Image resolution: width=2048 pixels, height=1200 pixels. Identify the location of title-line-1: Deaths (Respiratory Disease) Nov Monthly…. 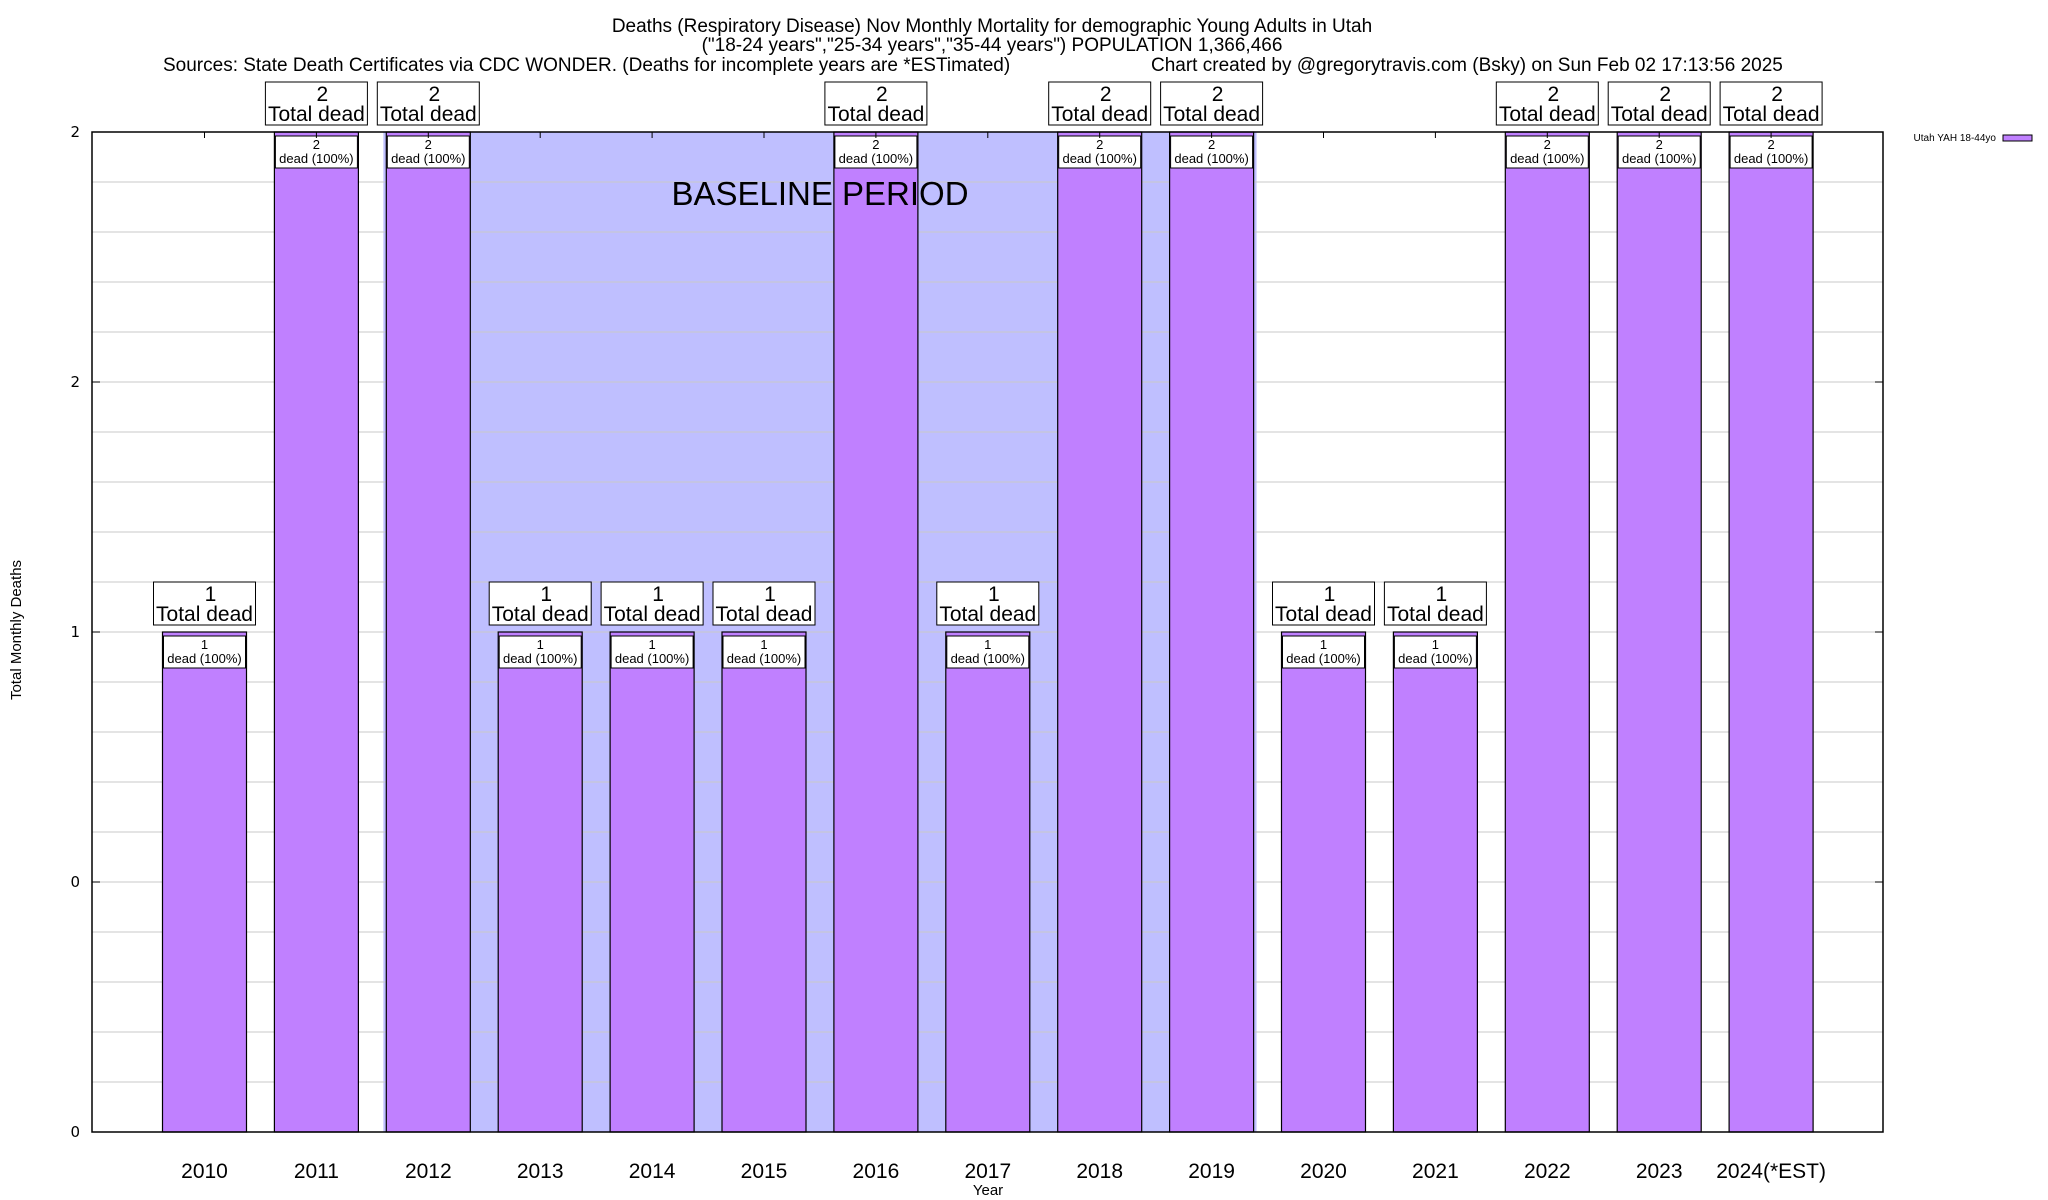
(992, 26).